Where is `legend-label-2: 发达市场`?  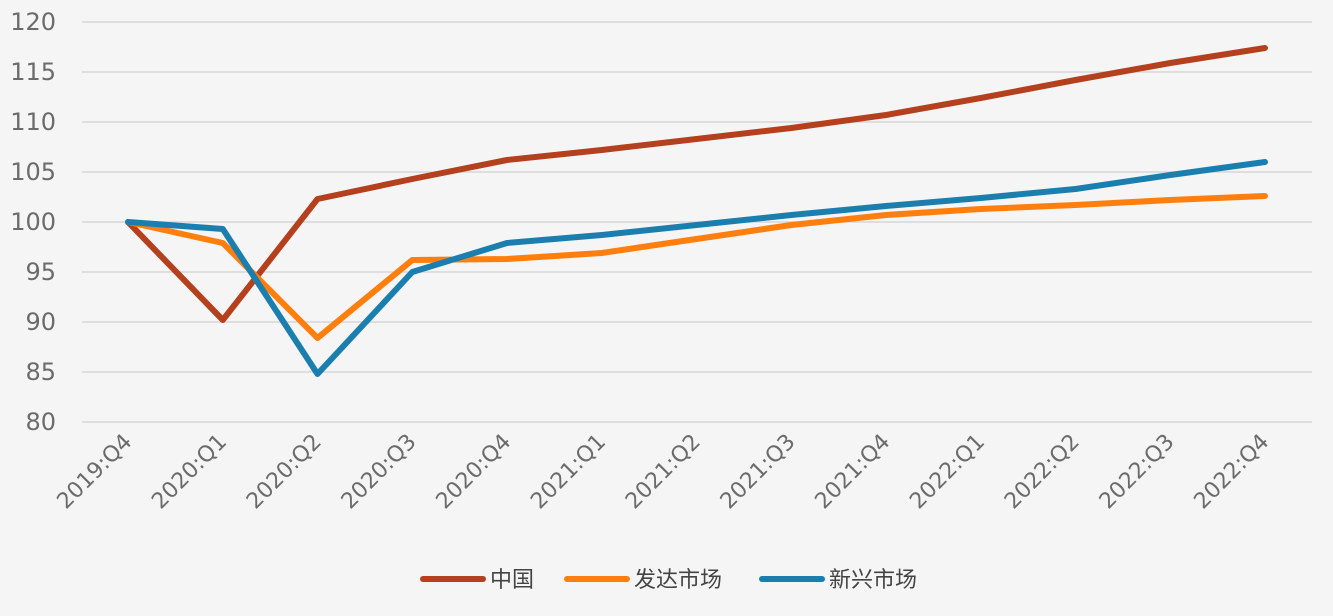 legend-label-2: 发达市场 is located at coordinates (678, 580).